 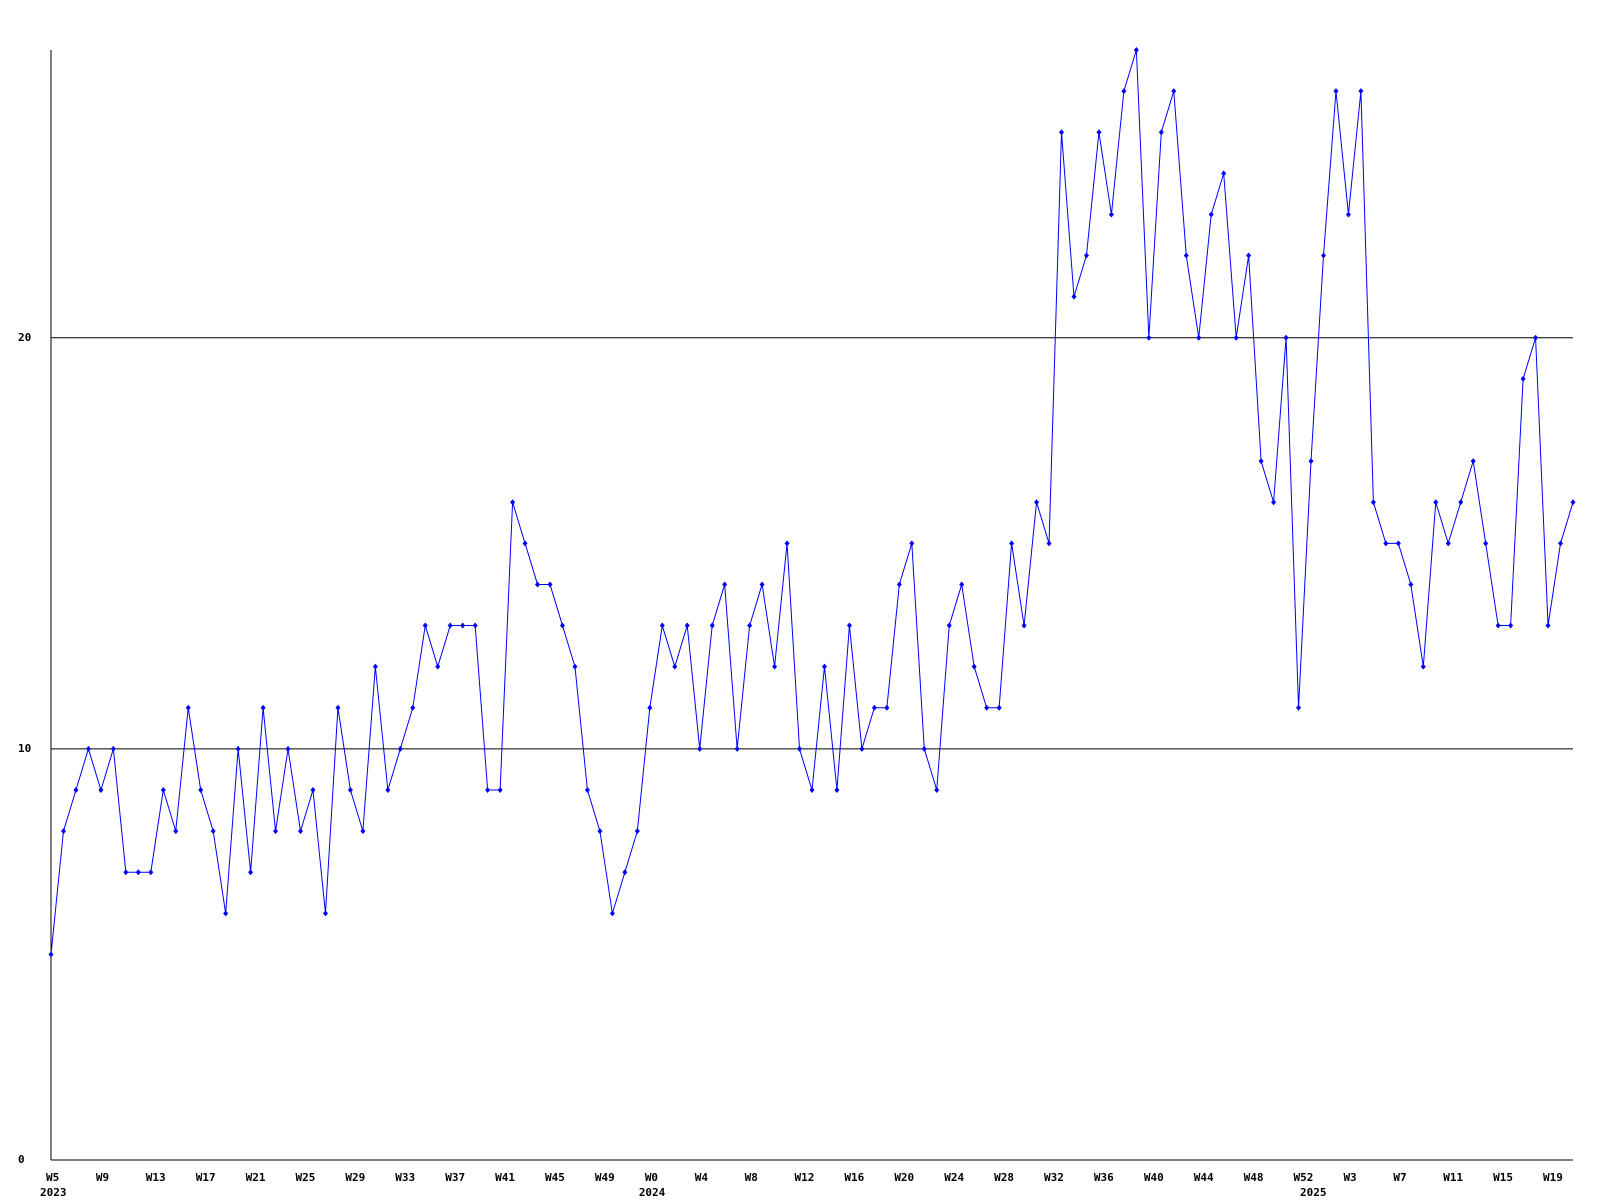 I want to click on x-tick-label: W15, so click(x=1503, y=1177).